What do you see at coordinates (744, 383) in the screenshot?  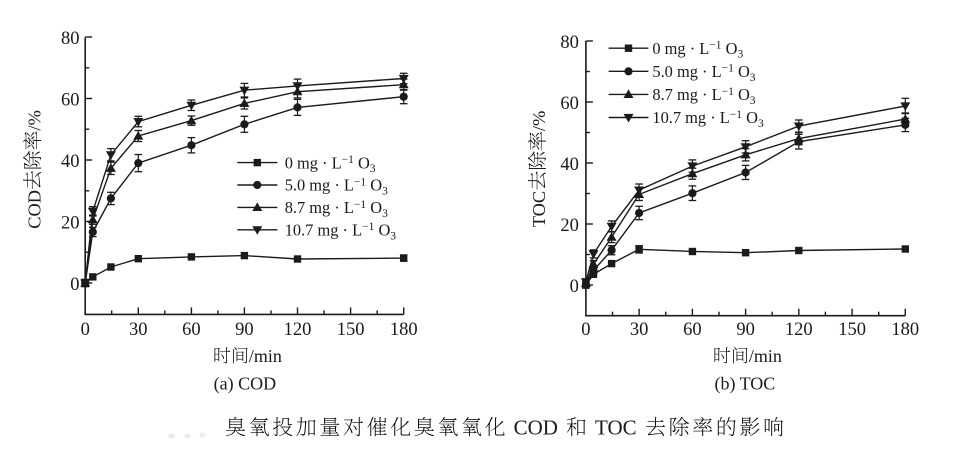 I see `svg-text: (b) TOC` at bounding box center [744, 383].